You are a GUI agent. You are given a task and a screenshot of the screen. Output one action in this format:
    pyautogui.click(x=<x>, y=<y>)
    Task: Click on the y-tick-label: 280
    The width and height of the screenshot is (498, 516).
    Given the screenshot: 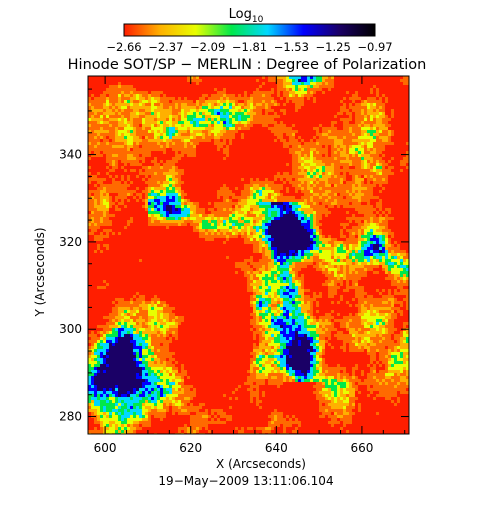 What is the action you would take?
    pyautogui.click(x=70, y=417)
    